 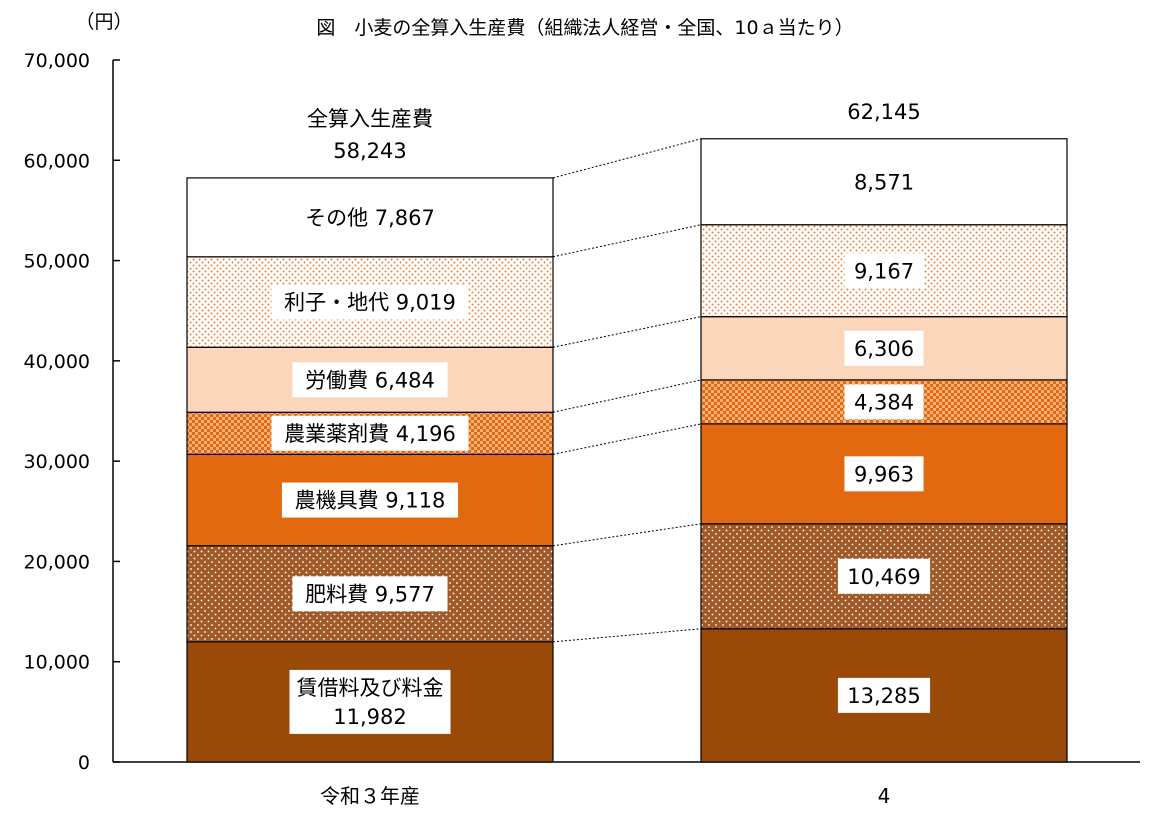 I want to click on segment-label: 8,571, so click(x=884, y=182).